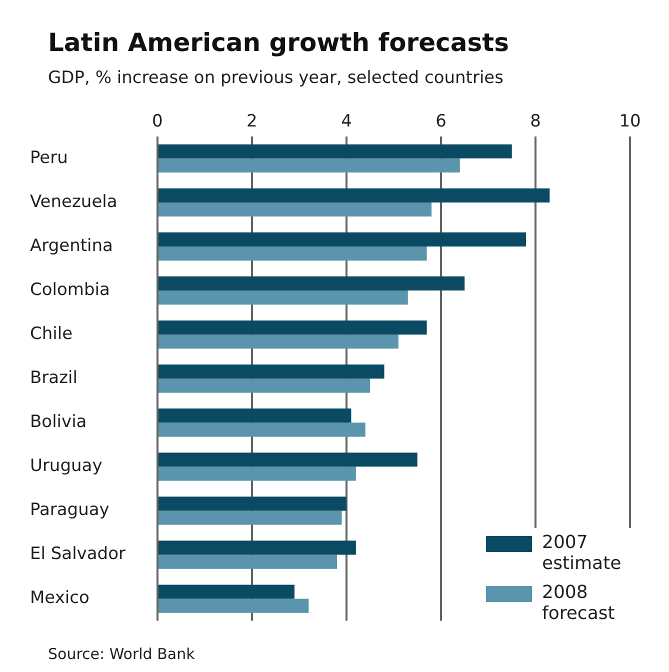 The width and height of the screenshot is (669, 672). Describe the element at coordinates (66, 466) in the screenshot. I see `y-tick-label: Uruguay` at that location.